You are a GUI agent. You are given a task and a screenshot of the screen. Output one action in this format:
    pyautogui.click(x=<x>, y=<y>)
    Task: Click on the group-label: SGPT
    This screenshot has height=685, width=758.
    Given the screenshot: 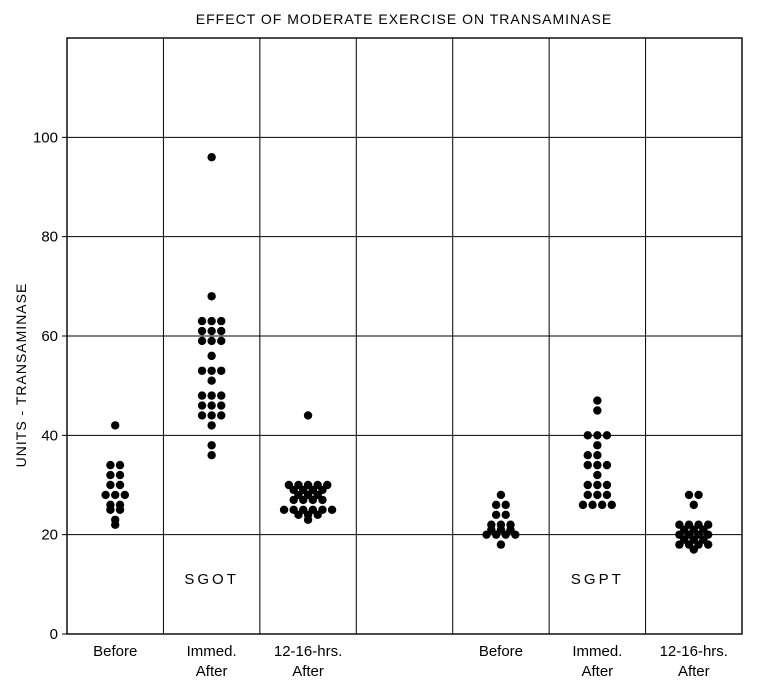 What is the action you would take?
    pyautogui.click(x=597, y=579)
    